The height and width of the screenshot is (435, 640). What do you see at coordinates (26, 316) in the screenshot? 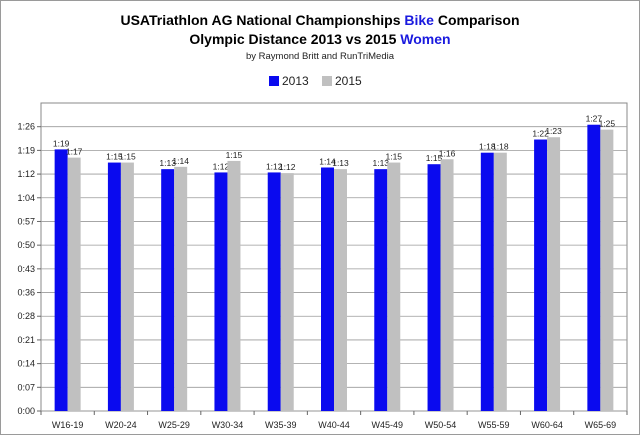
I see `y-tick-label: 0:28` at bounding box center [26, 316].